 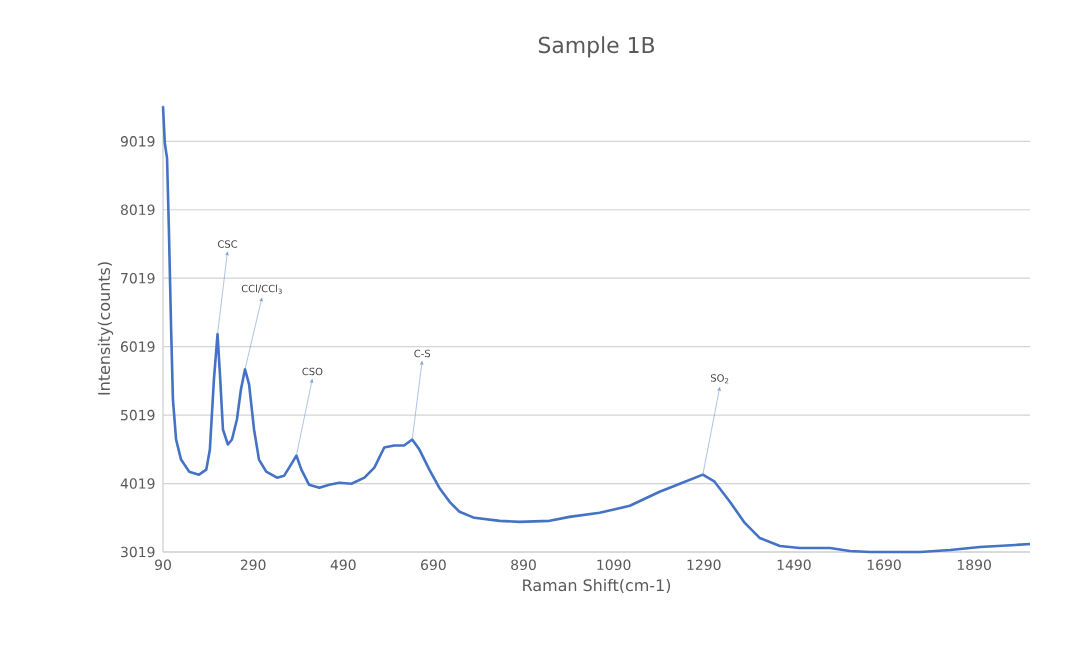 I want to click on y-axis-title: Intensity(counts), so click(x=105, y=328).